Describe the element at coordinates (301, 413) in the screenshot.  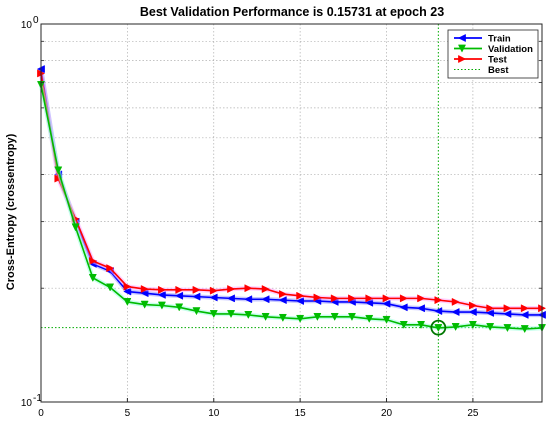
I see `x-tick-label: 15` at that location.